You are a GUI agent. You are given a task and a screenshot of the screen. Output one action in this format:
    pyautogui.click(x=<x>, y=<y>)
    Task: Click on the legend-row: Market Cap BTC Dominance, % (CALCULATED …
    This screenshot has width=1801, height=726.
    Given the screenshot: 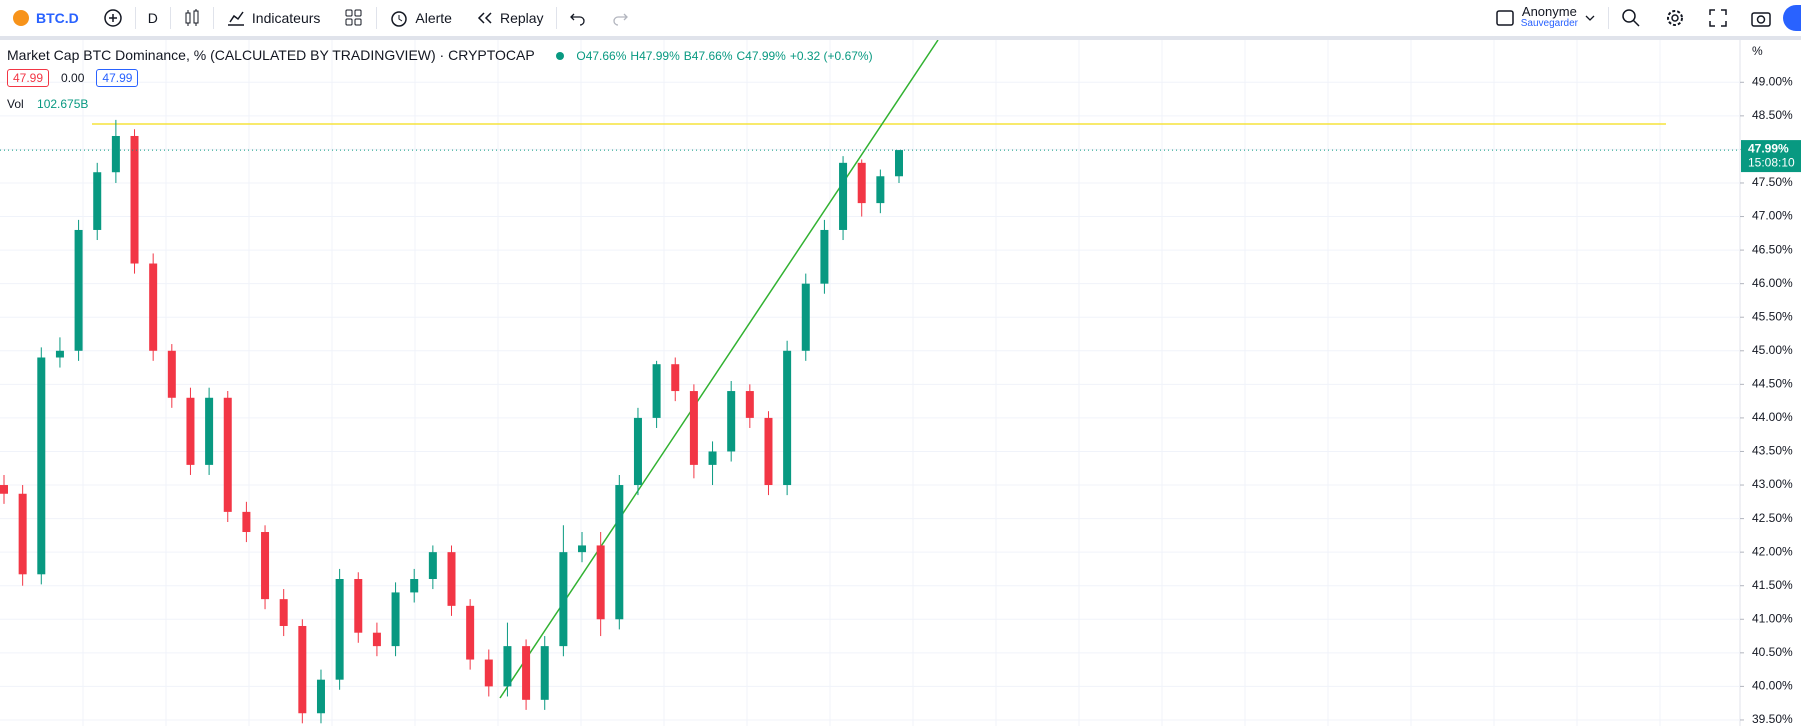 What is the action you would take?
    pyautogui.click(x=440, y=55)
    